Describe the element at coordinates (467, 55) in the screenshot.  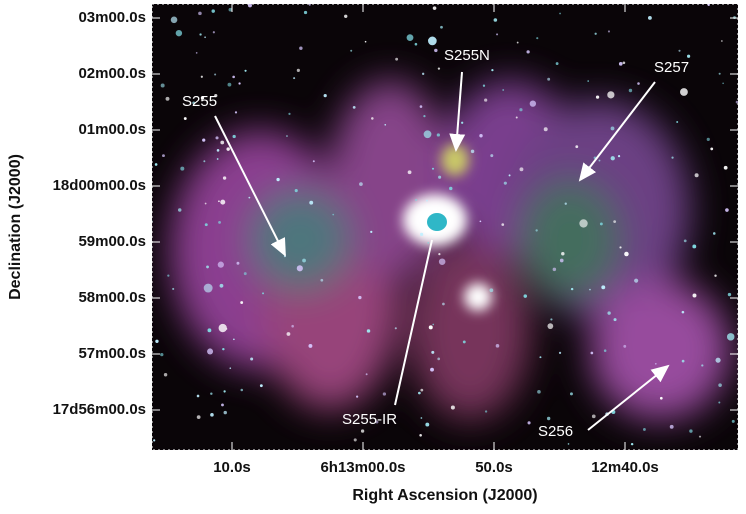
I see `annotation: S255N` at that location.